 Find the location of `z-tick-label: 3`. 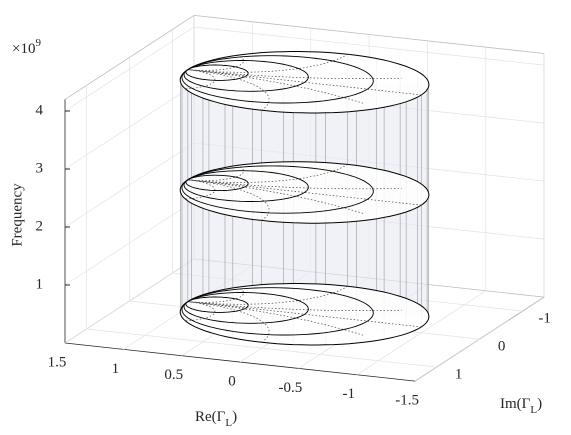

z-tick-label: 3 is located at coordinates (40, 168).